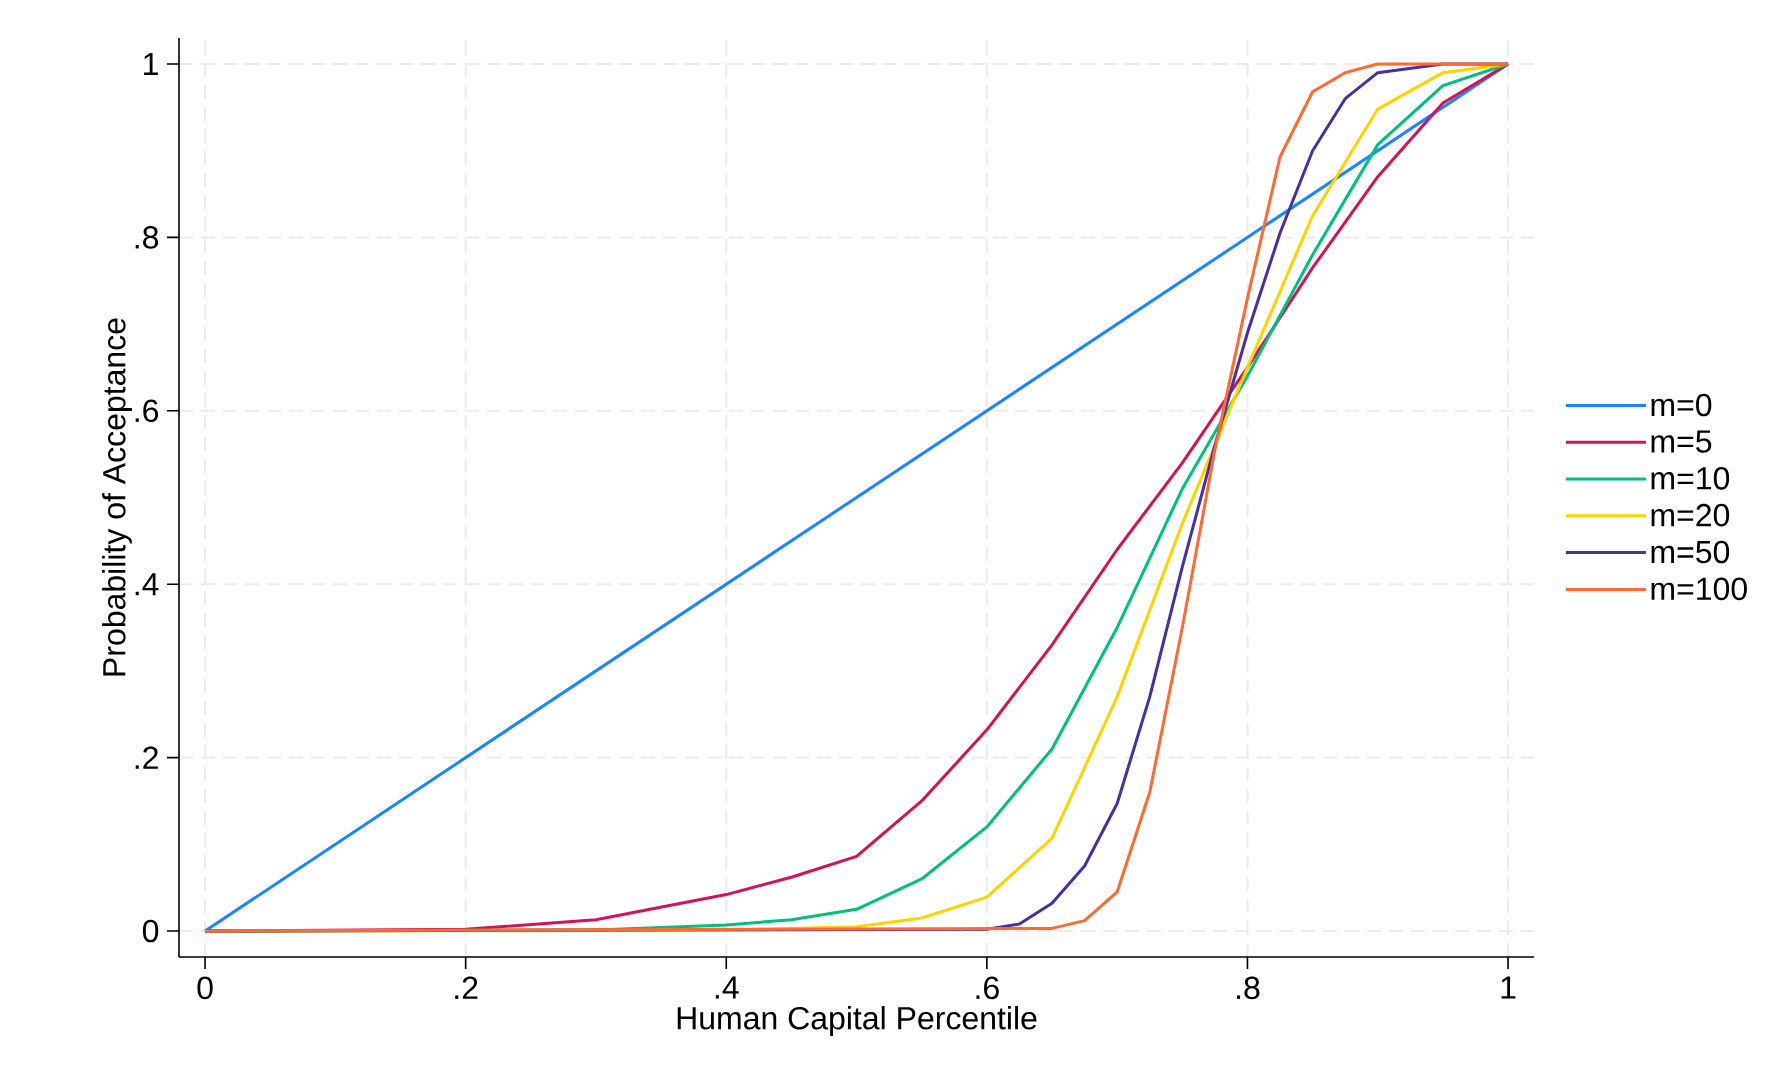  Describe the element at coordinates (146, 757) in the screenshot. I see `y-tick-label: .2` at that location.